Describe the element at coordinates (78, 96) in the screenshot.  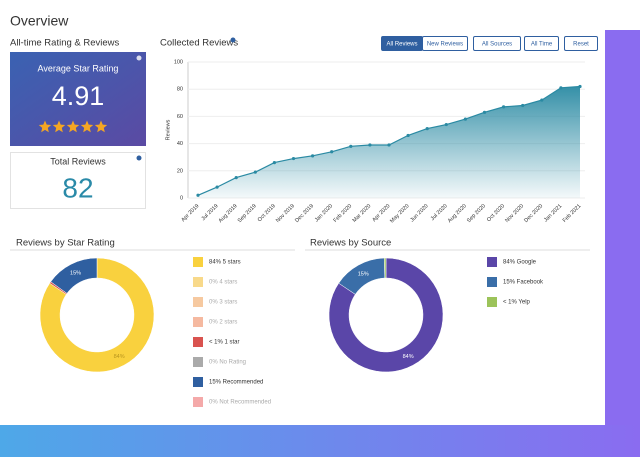
I see `average-value: 4.91` at that location.